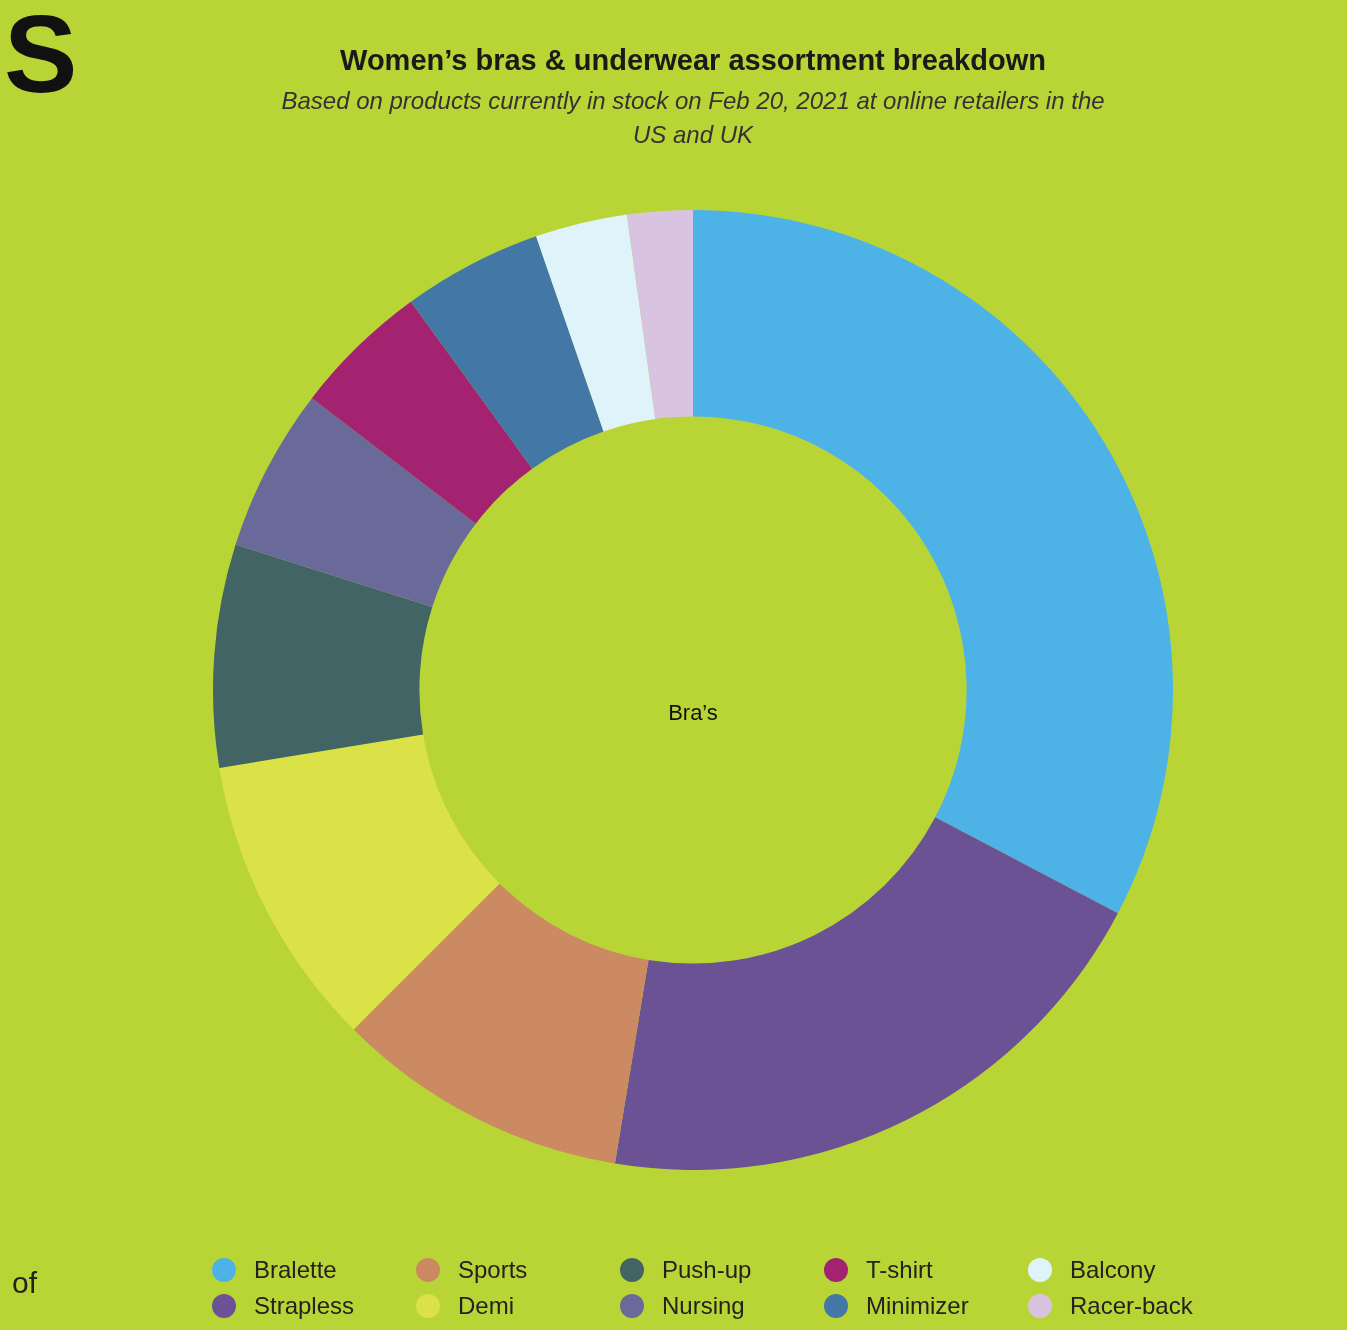 Image resolution: width=1347 pixels, height=1330 pixels. Describe the element at coordinates (41, 57) in the screenshot. I see `text: S` at that location.